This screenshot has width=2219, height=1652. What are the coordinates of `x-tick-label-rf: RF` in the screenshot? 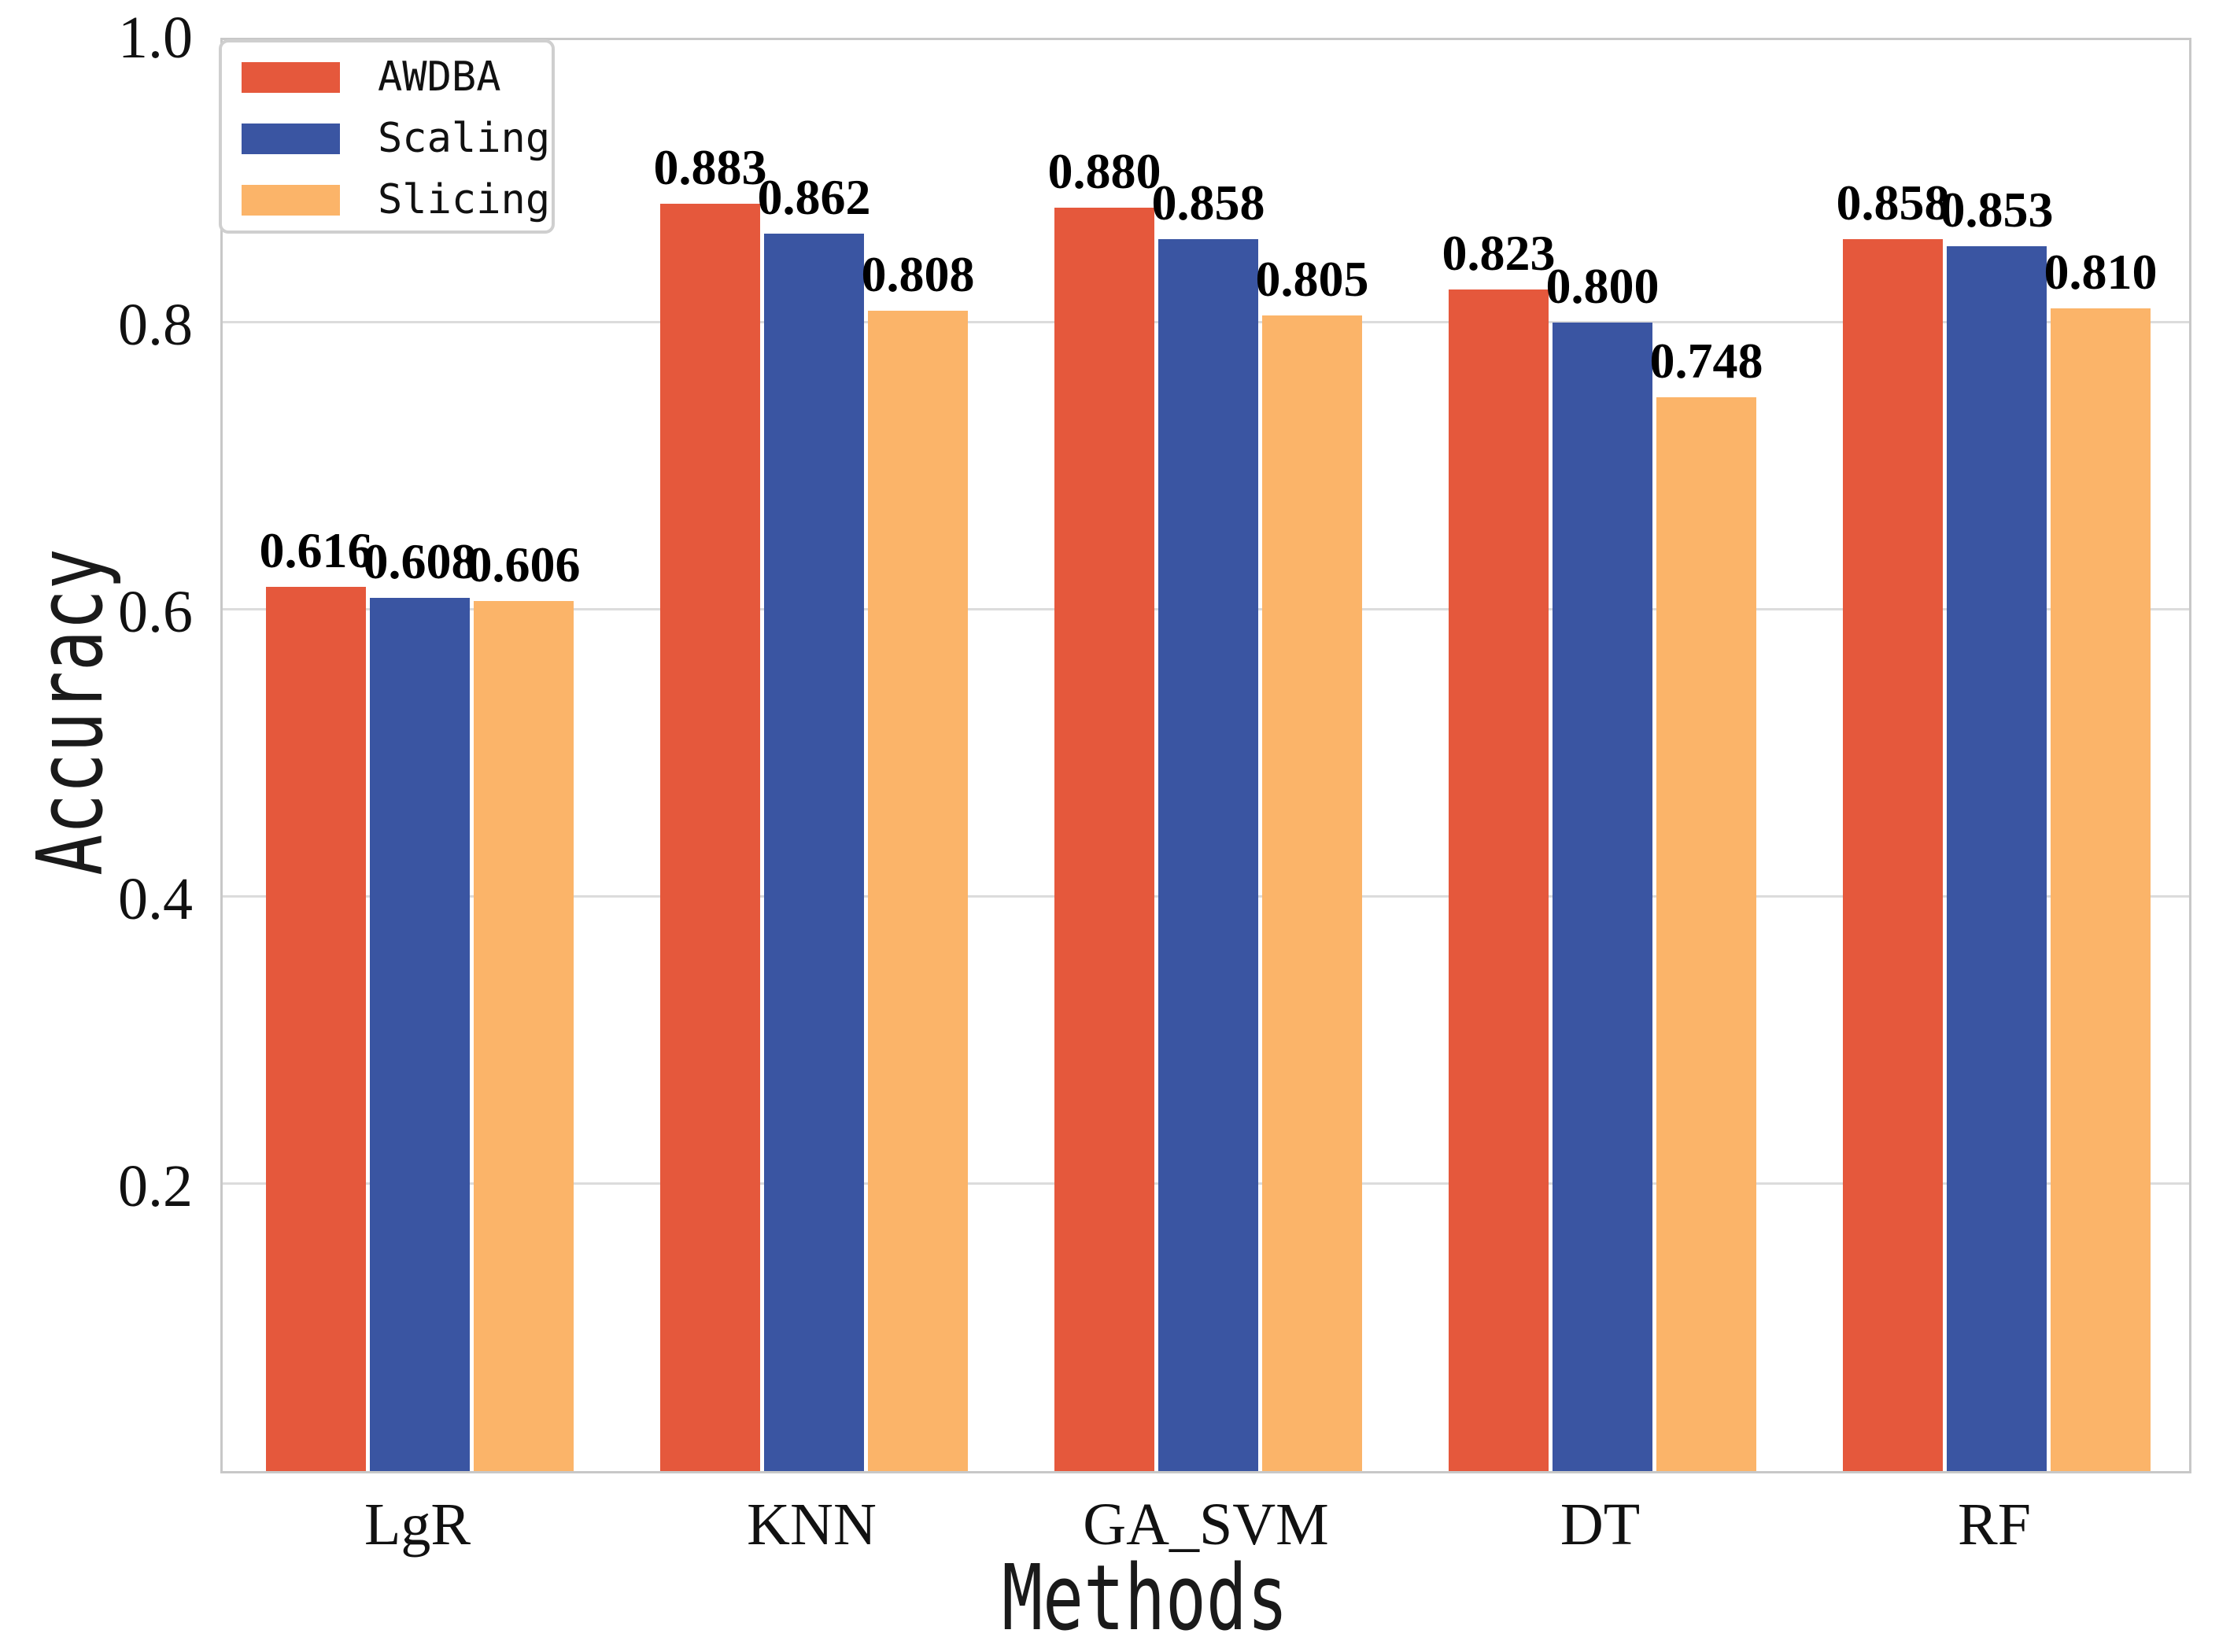 It's located at (1994, 1525).